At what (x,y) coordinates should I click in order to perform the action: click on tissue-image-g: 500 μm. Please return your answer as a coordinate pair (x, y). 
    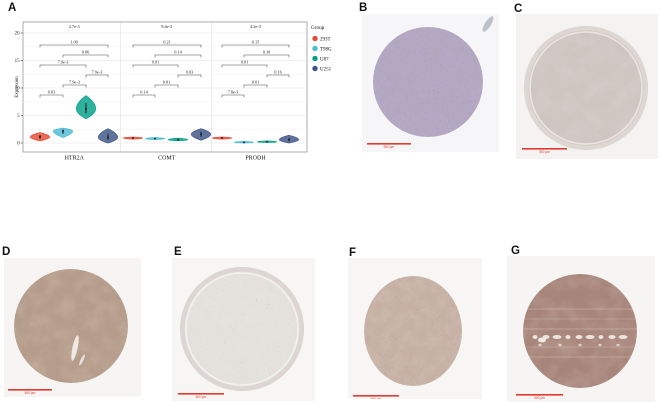
    Looking at the image, I should click on (581, 329).